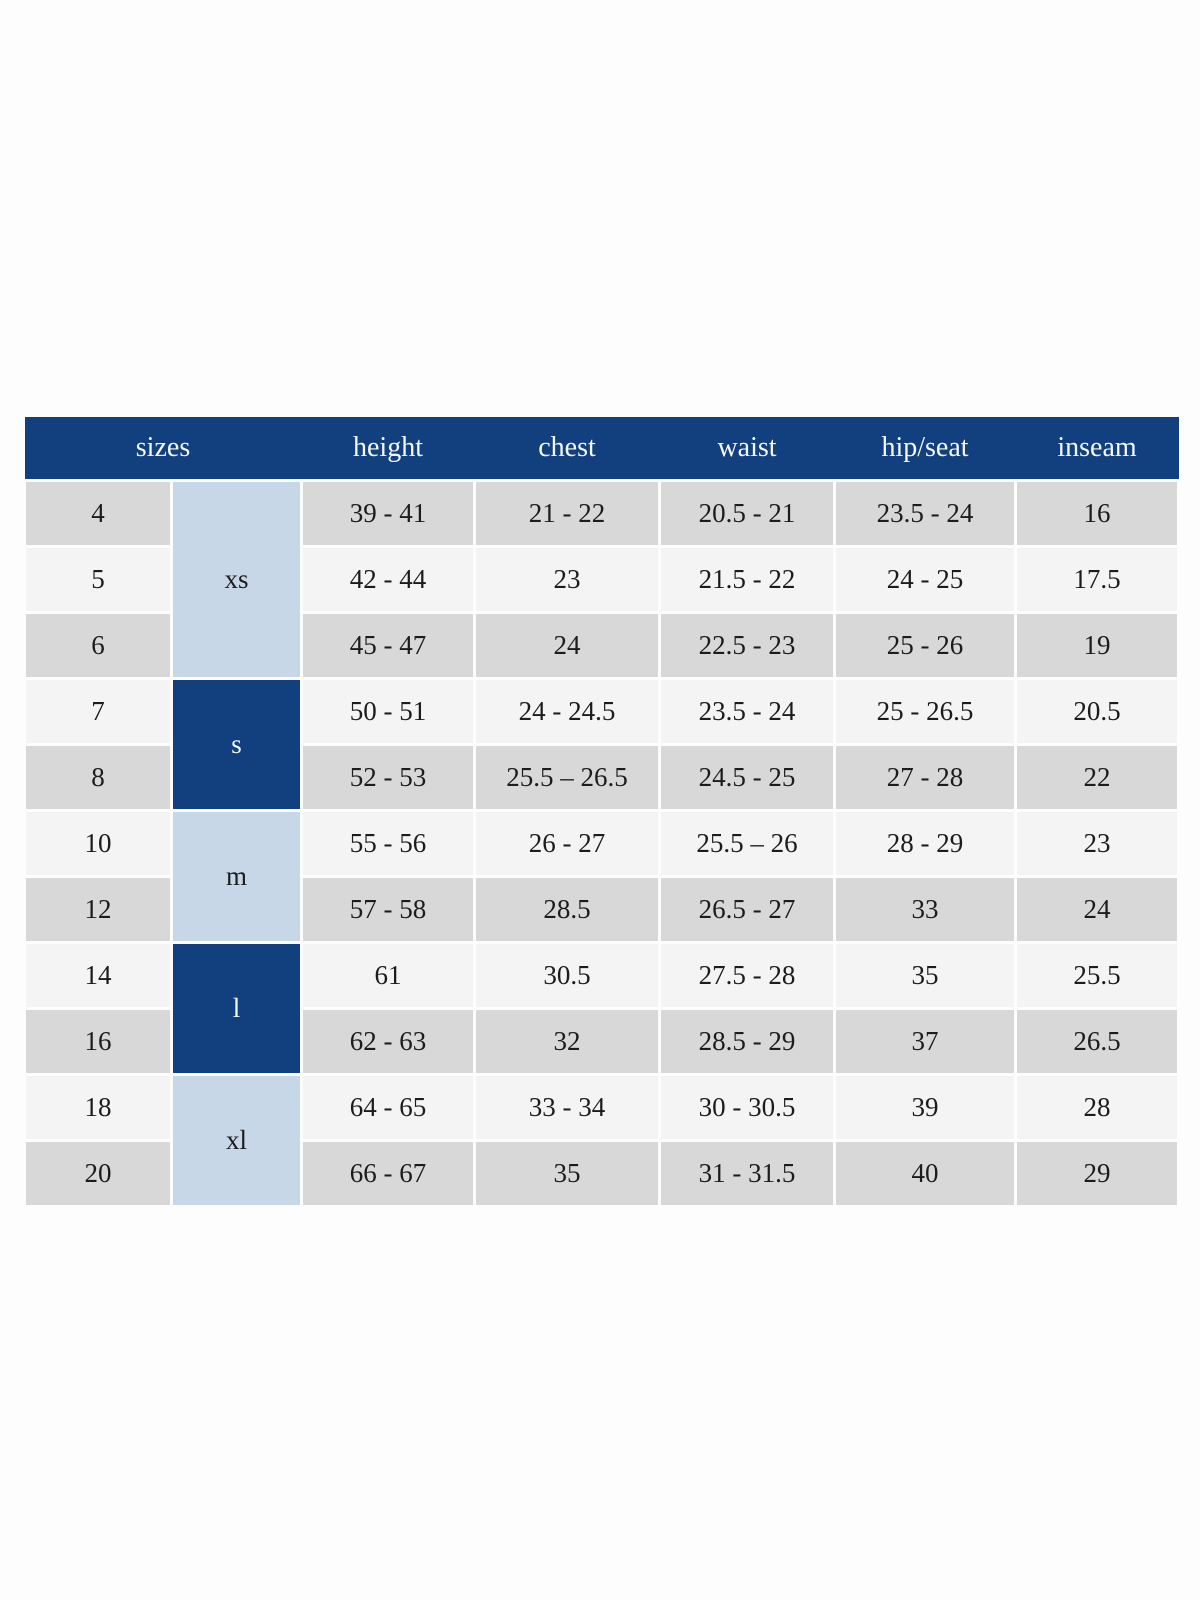 This screenshot has width=1200, height=1600. I want to click on inseam-cell: 25.5, so click(1097, 975).